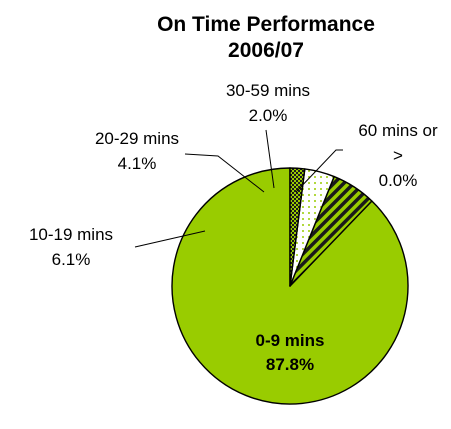 This screenshot has width=451, height=429. What do you see at coordinates (71, 234) in the screenshot?
I see `slice-label-10-19-mins-name-0: 10-19 mins` at bounding box center [71, 234].